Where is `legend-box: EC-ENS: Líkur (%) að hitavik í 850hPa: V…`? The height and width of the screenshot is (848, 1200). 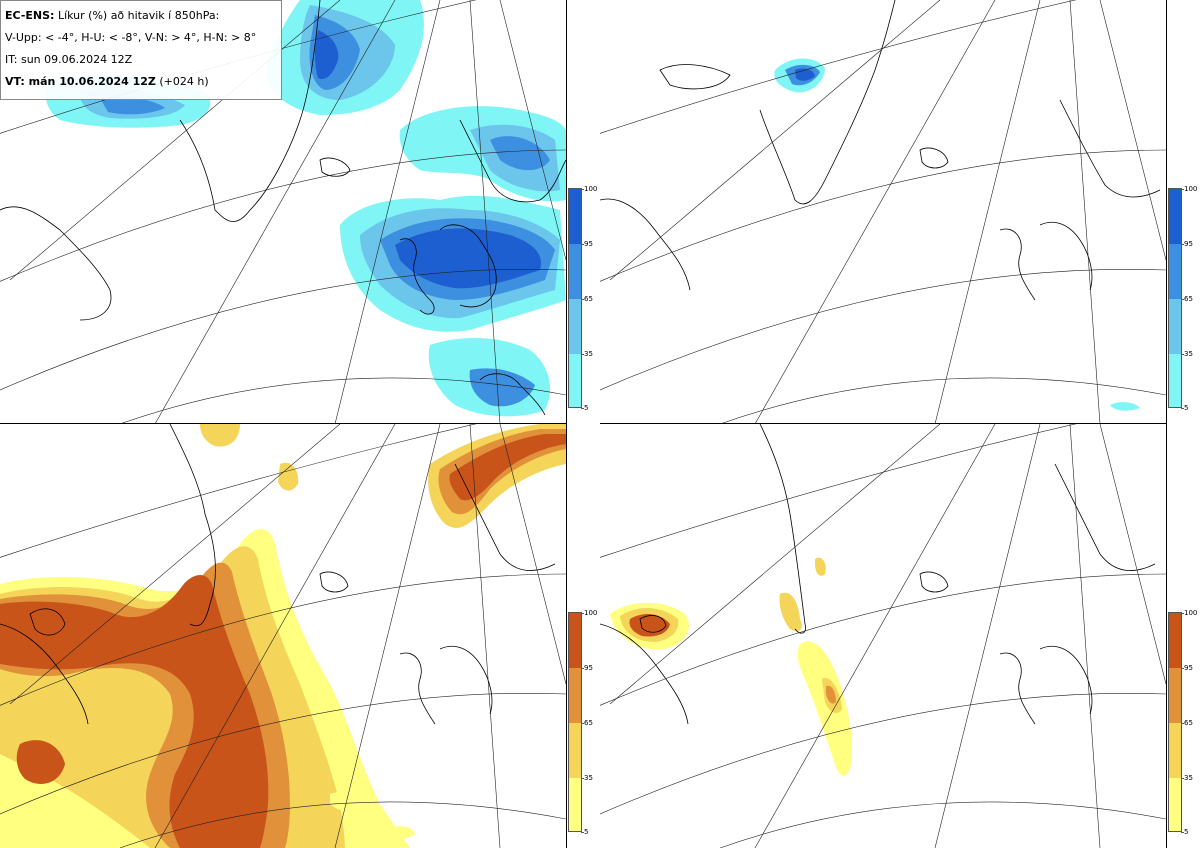 legend-box: EC-ENS: Líkur (%) að hitavik í 850hPa: V… is located at coordinates (141, 50).